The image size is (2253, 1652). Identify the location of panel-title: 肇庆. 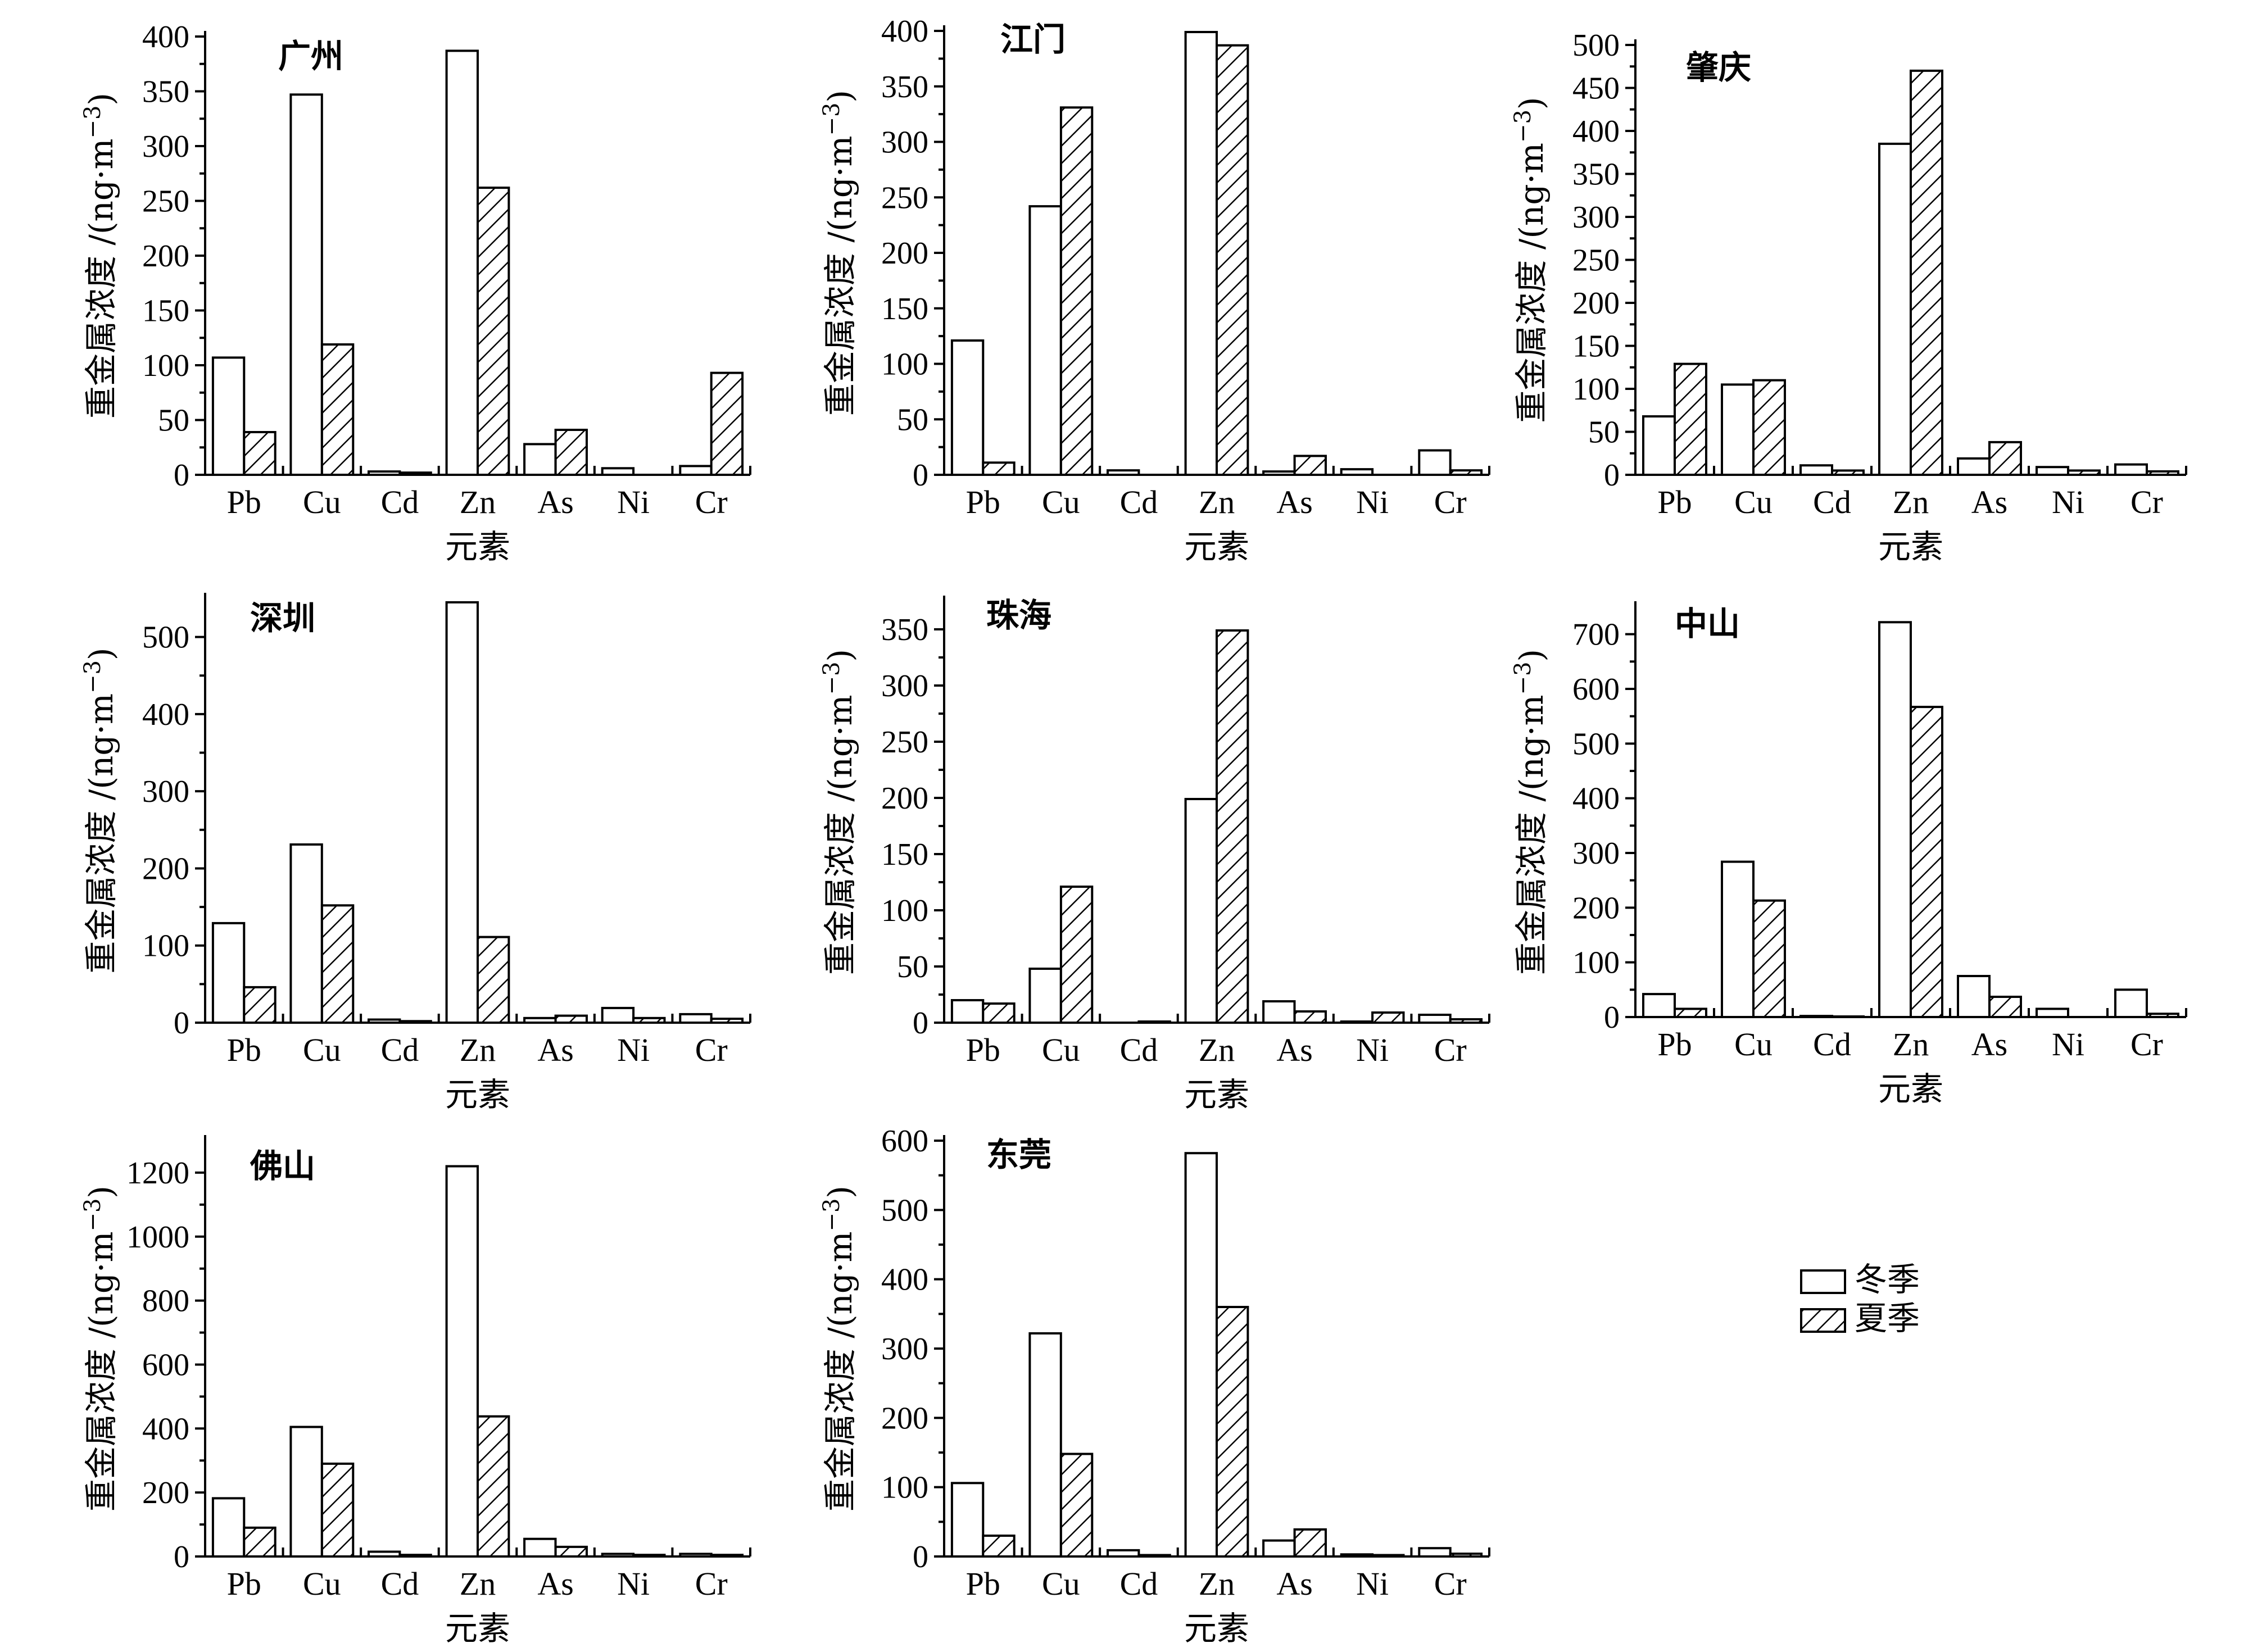
(1718, 67).